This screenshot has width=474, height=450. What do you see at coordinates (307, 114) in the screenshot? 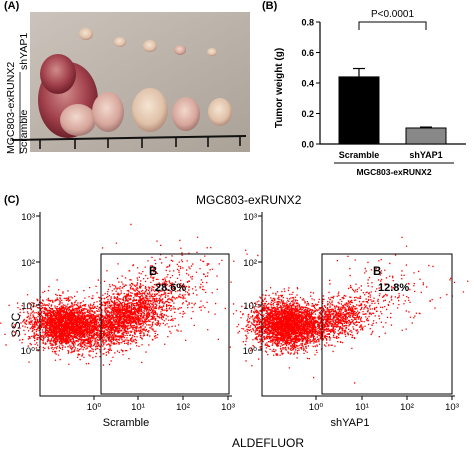
I see `y-tick-label: 0.2` at bounding box center [307, 114].